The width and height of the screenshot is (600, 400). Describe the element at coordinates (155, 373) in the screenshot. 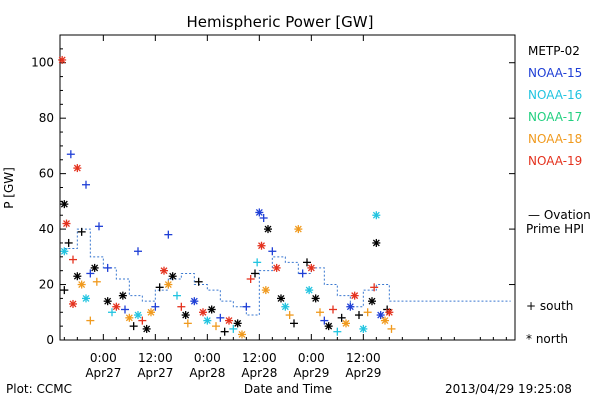

I see `x-tick-label-date: Apr27` at that location.